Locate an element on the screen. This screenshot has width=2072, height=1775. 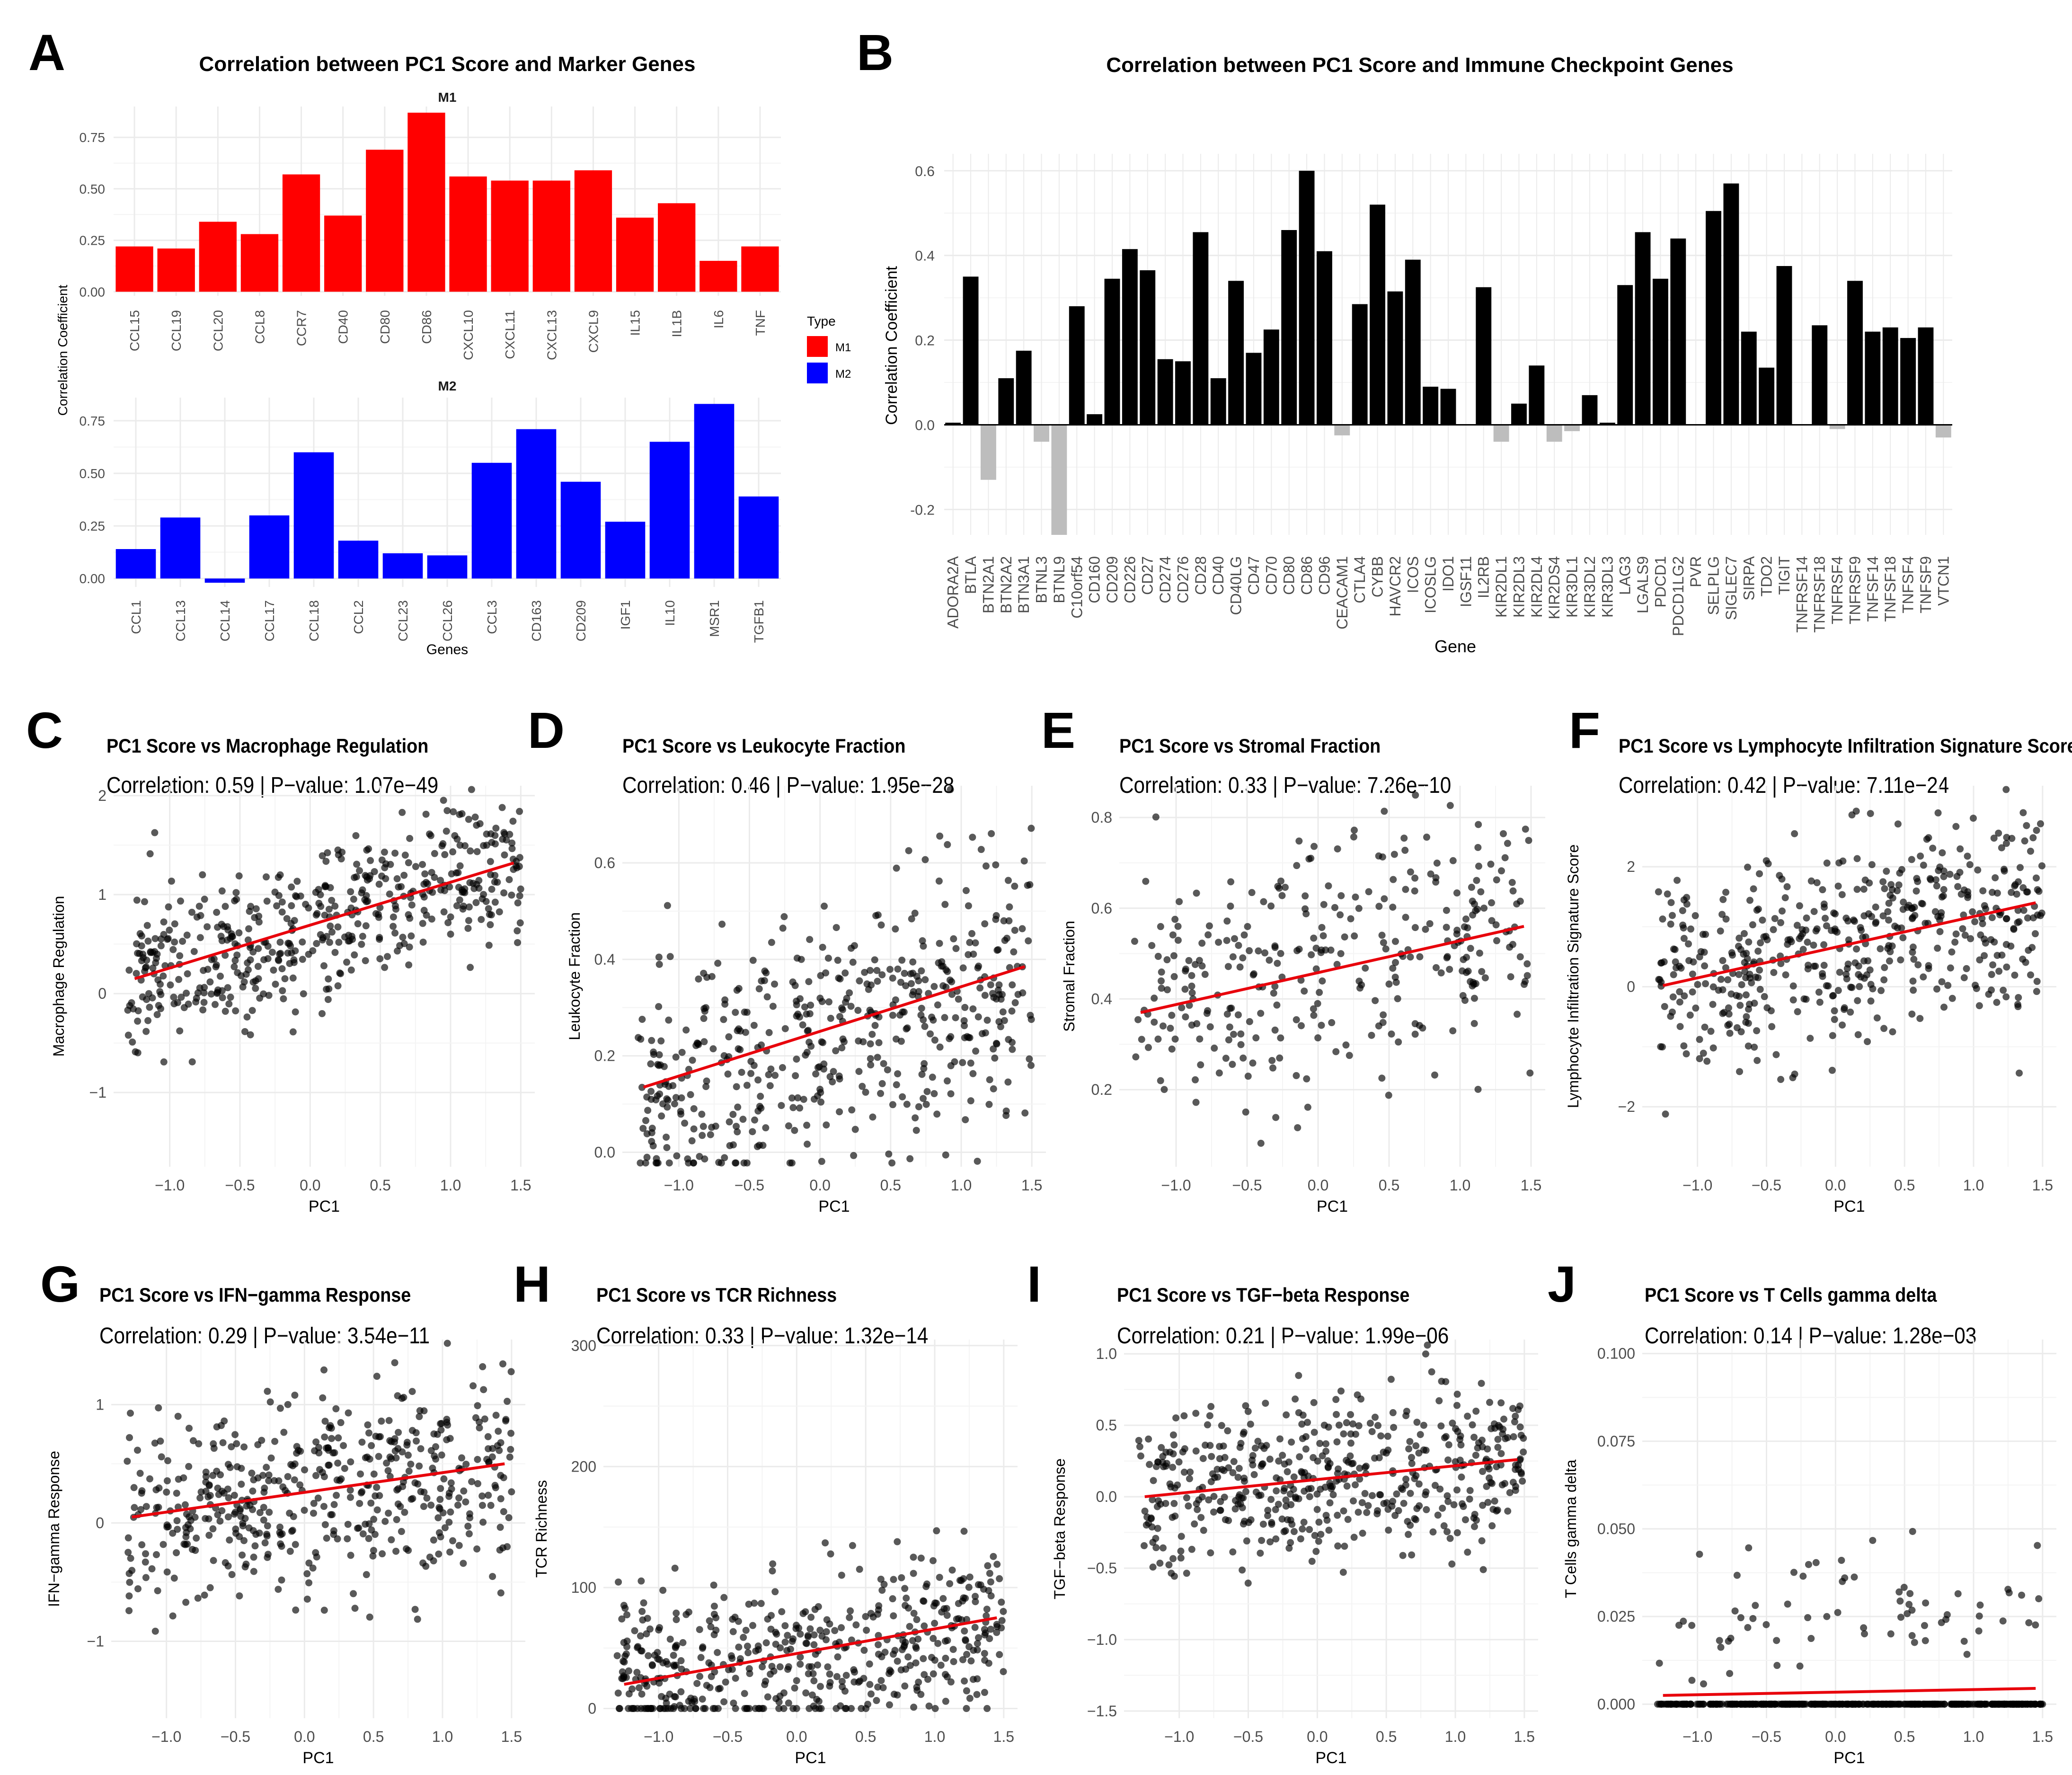
bar-CCL15 is located at coordinates (134, 269).